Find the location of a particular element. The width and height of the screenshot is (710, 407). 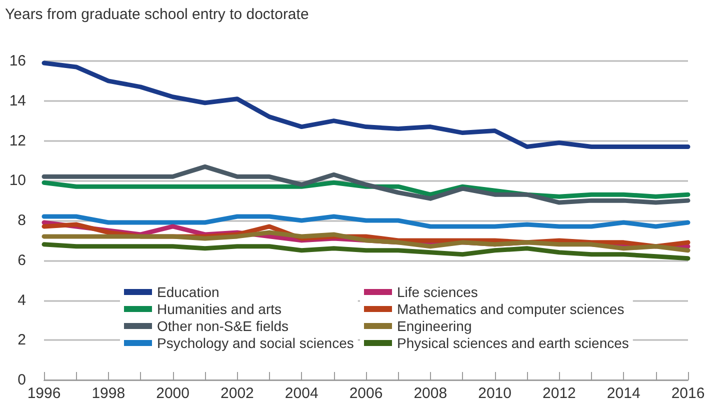

x-tick-label: 2010 is located at coordinates (495, 393).